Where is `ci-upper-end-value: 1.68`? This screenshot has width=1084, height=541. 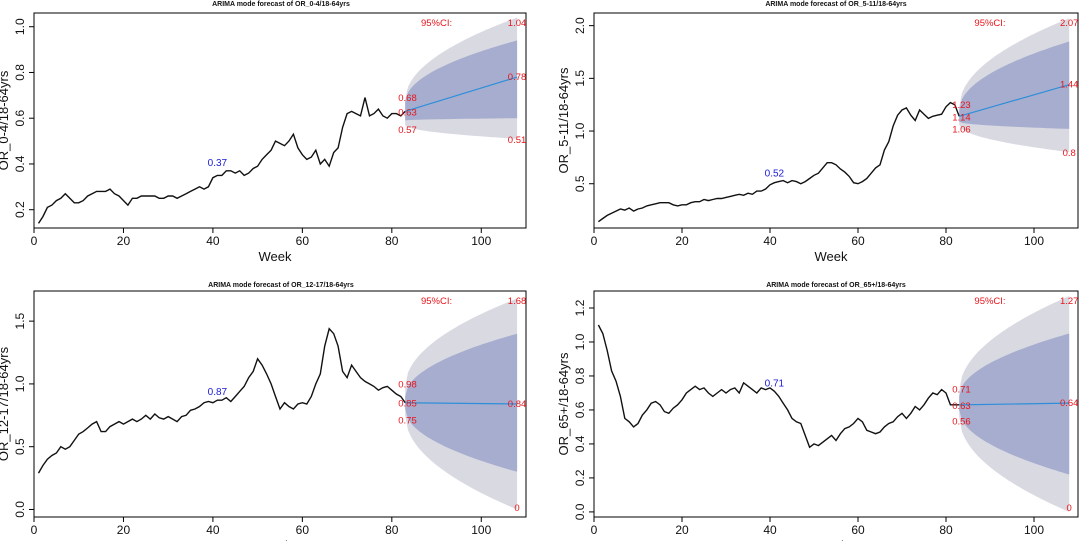
ci-upper-end-value: 1.68 is located at coordinates (517, 301).